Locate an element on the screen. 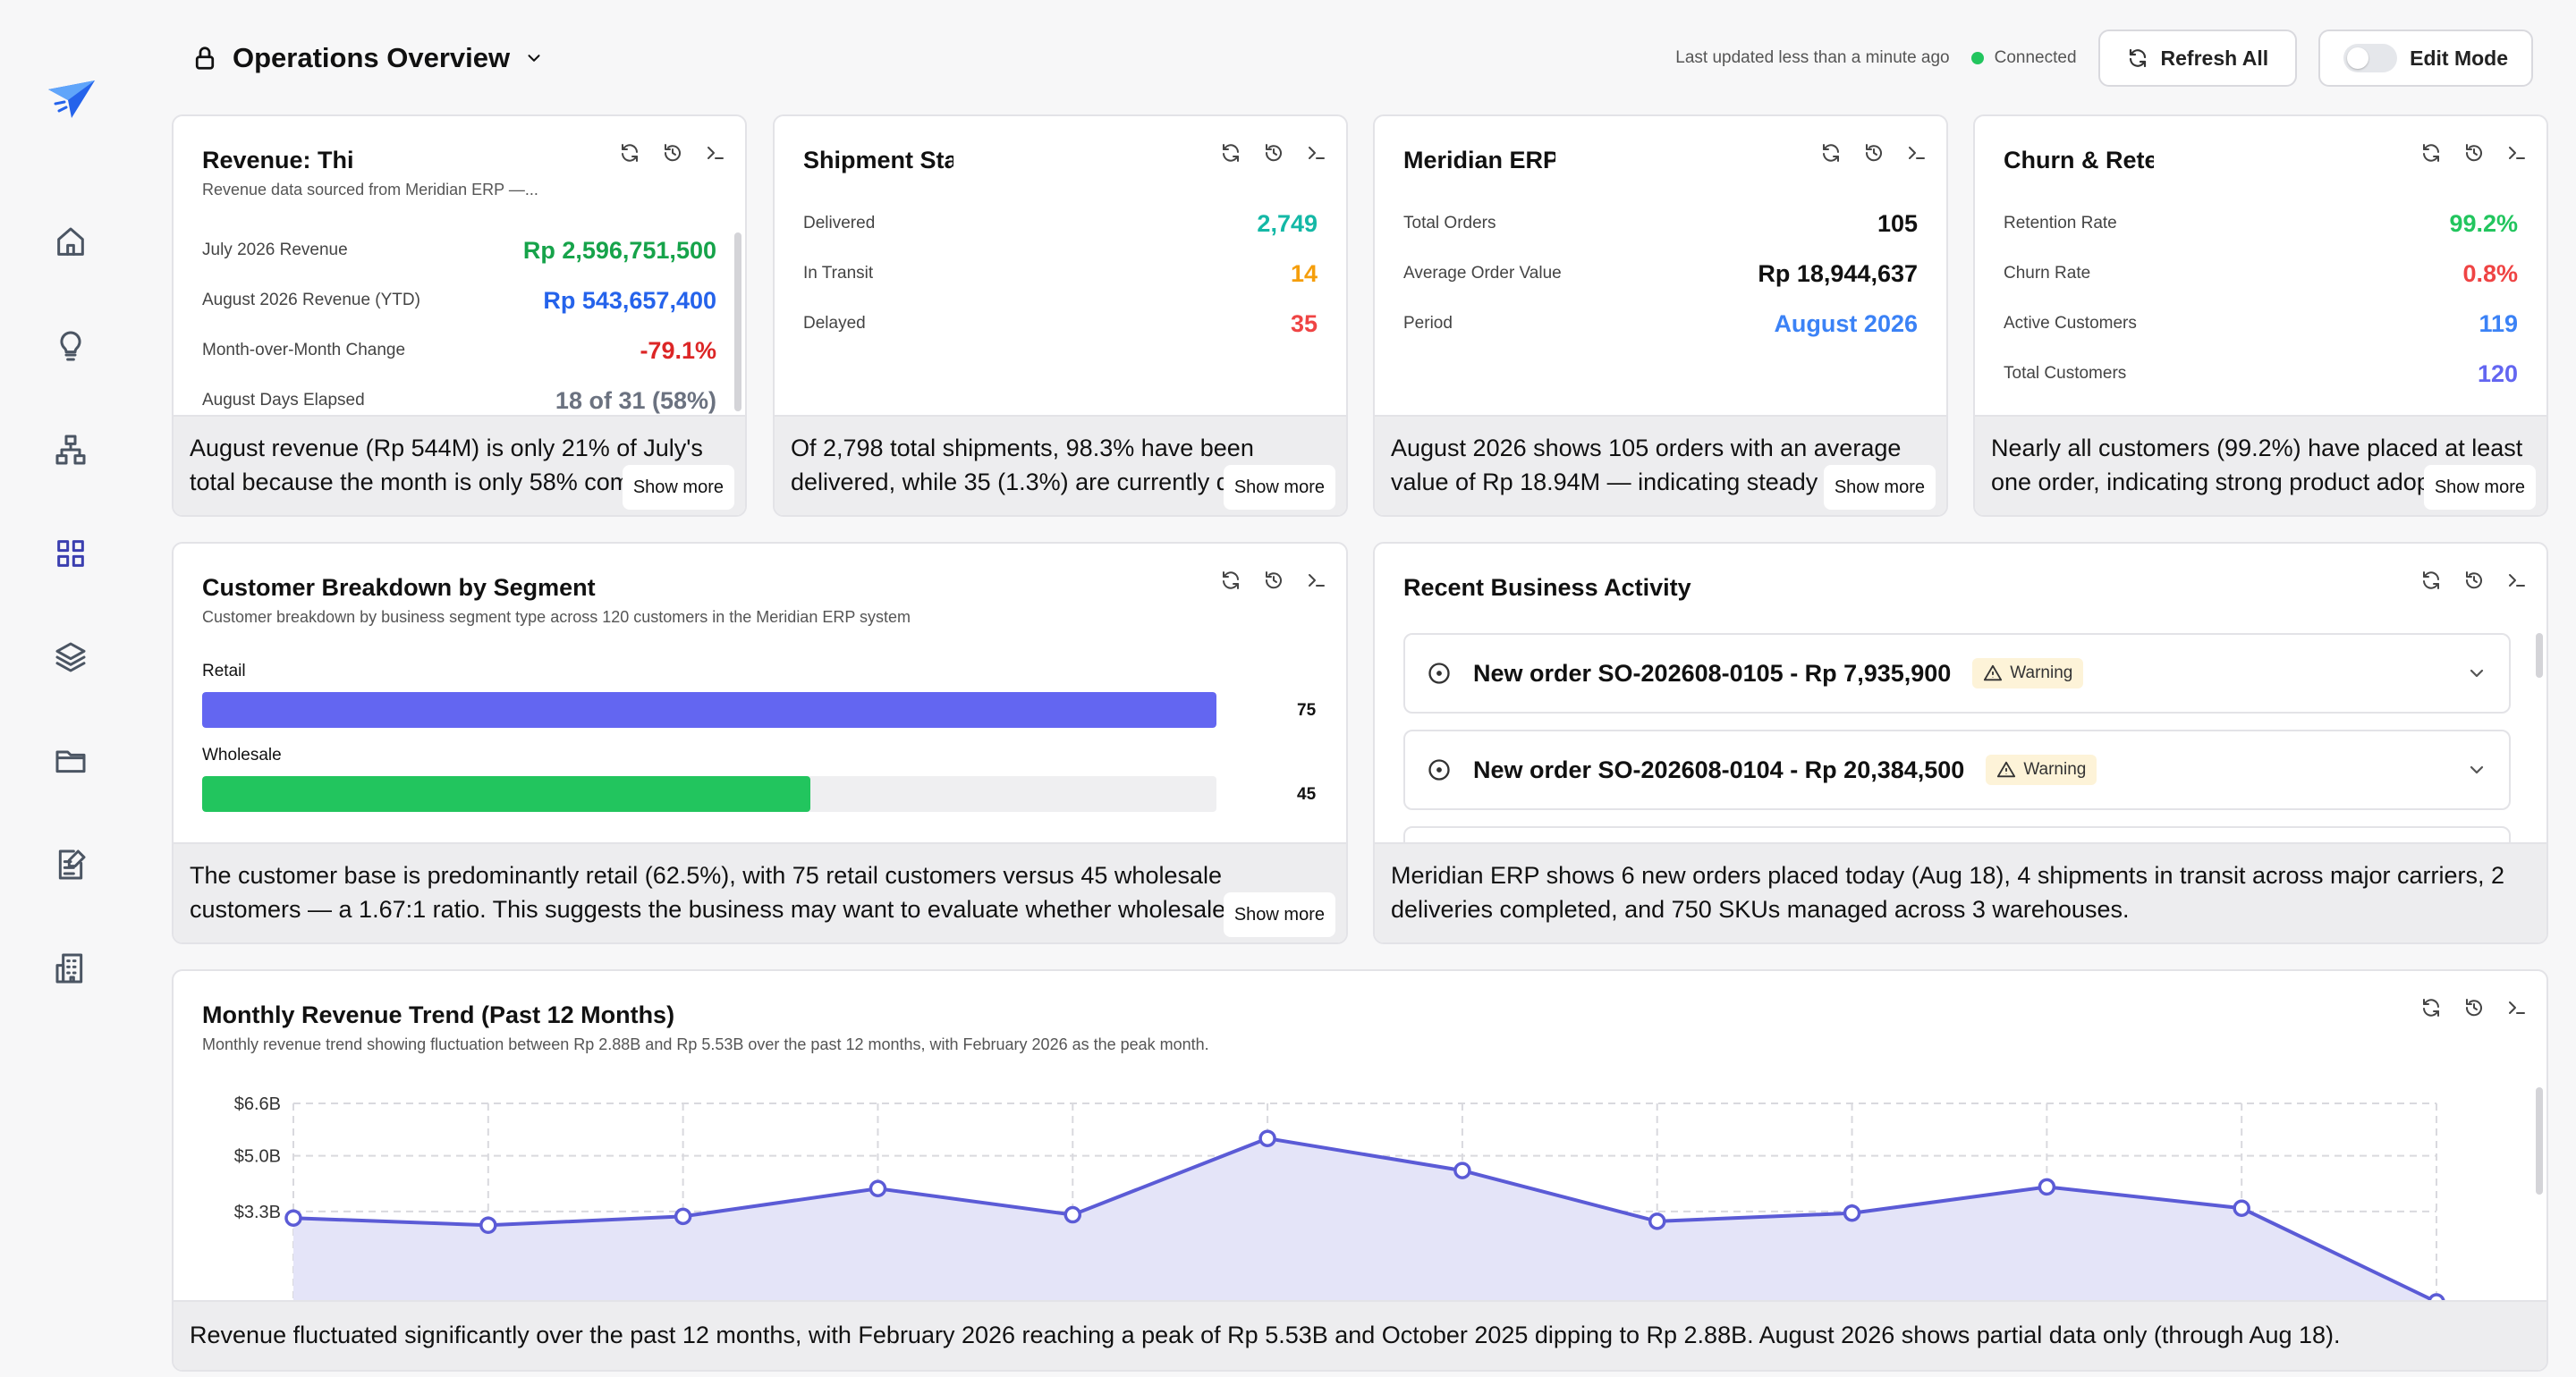 The width and height of the screenshot is (2576, 1377). metric-label: Average Order Value is located at coordinates (1482, 273).